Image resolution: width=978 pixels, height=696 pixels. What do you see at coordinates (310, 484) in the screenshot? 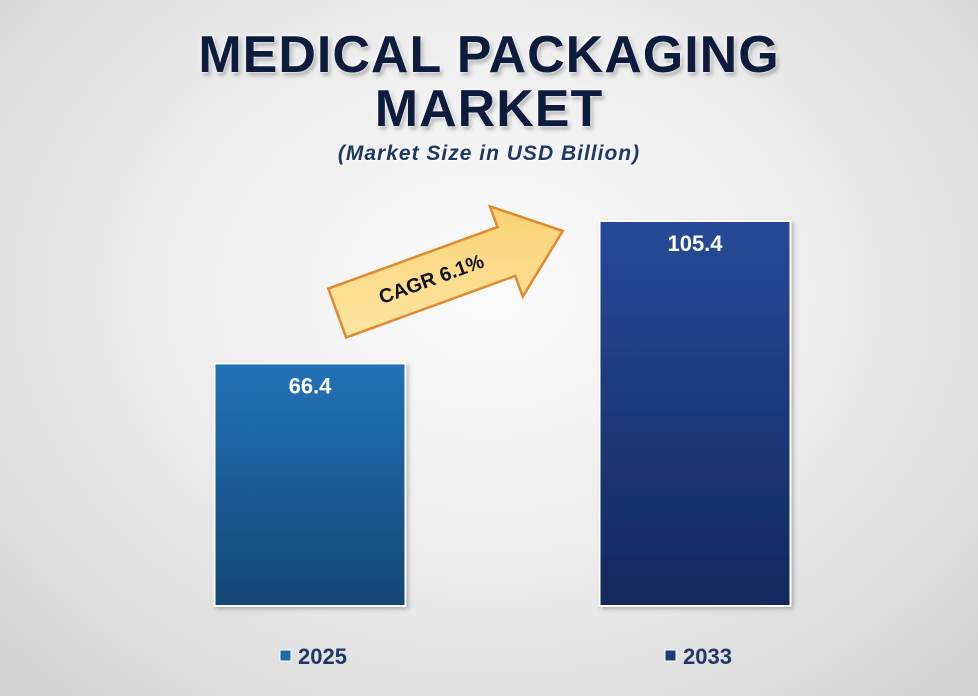
I see `bar-2025` at bounding box center [310, 484].